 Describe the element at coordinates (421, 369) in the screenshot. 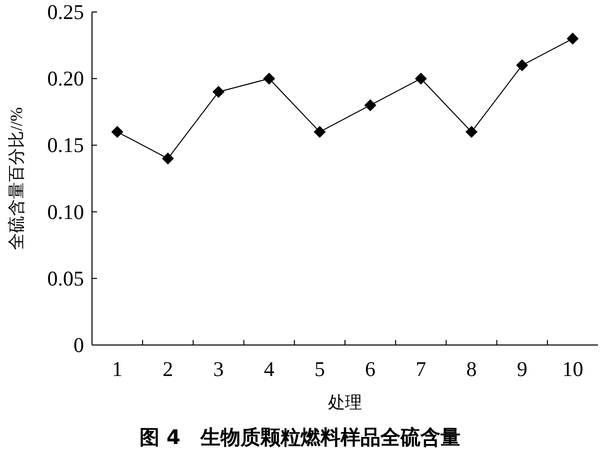

I see `x-tick-label: 7` at that location.